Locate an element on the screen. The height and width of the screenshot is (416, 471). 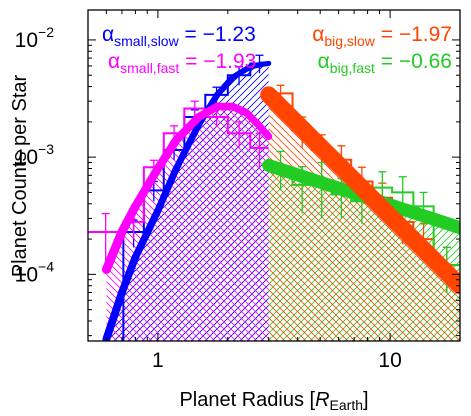
x-axis-title-suffix: ] is located at coordinates (366, 400).